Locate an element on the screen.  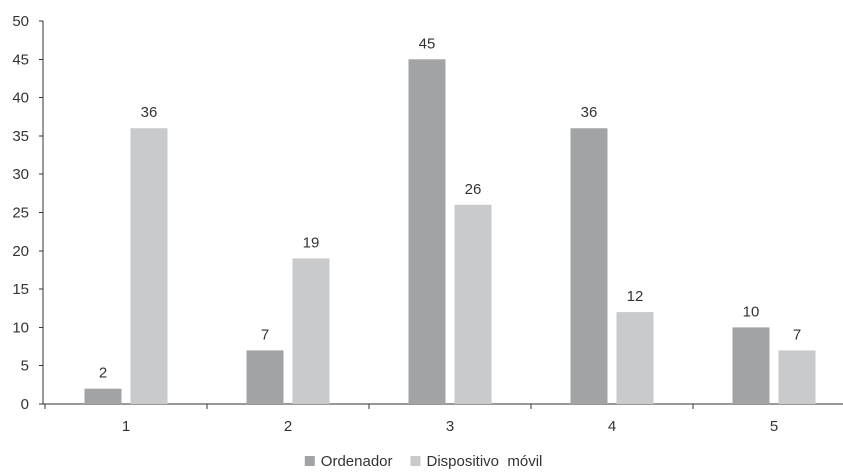
x-tick-label: 2 is located at coordinates (288, 426).